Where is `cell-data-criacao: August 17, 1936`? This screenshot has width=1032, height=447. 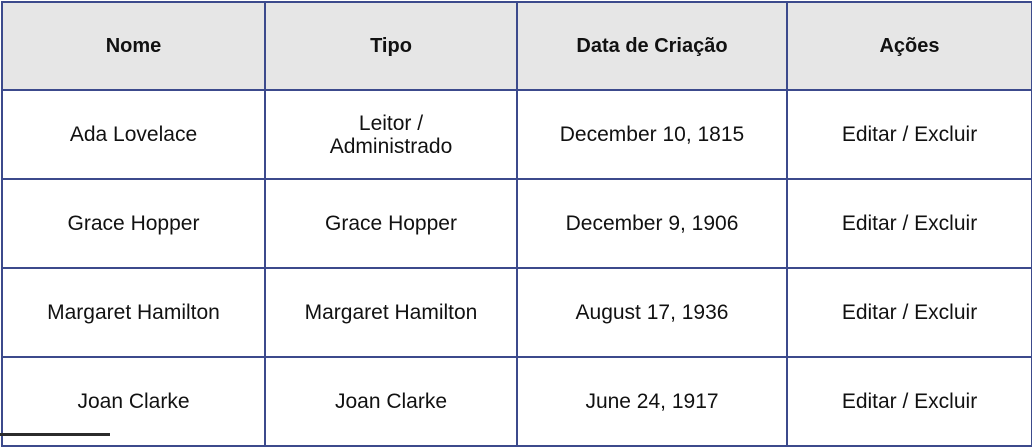 cell-data-criacao: August 17, 1936 is located at coordinates (652, 312).